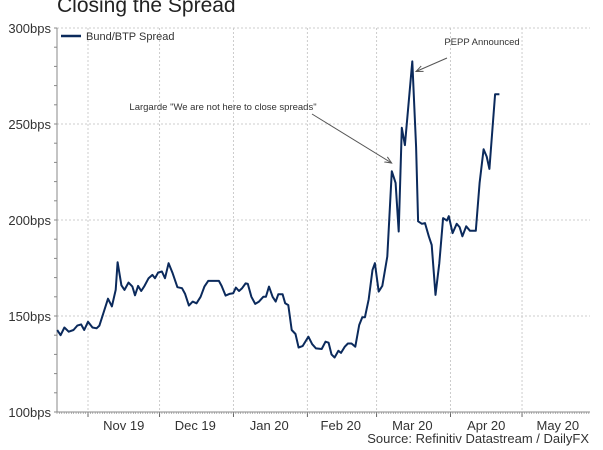 This screenshot has height=450, width=603. I want to click on x-tick-label: Nov 19, so click(123, 425).